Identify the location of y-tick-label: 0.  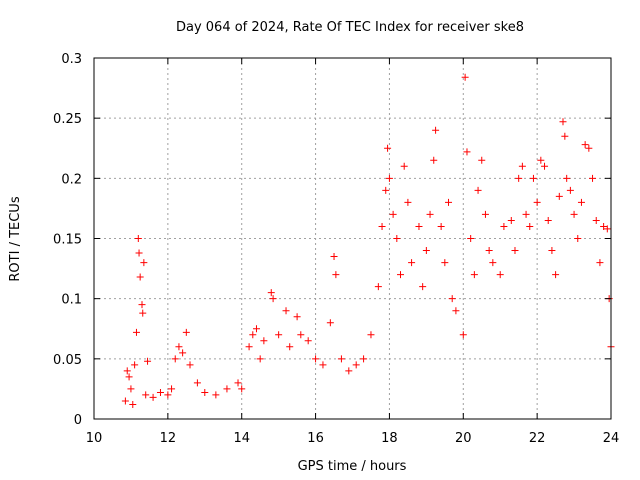
(78, 420).